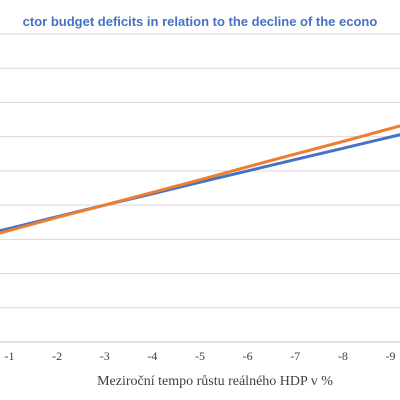 The image size is (400, 400). Describe the element at coordinates (390, 356) in the screenshot. I see `x-tick-label: -9` at that location.